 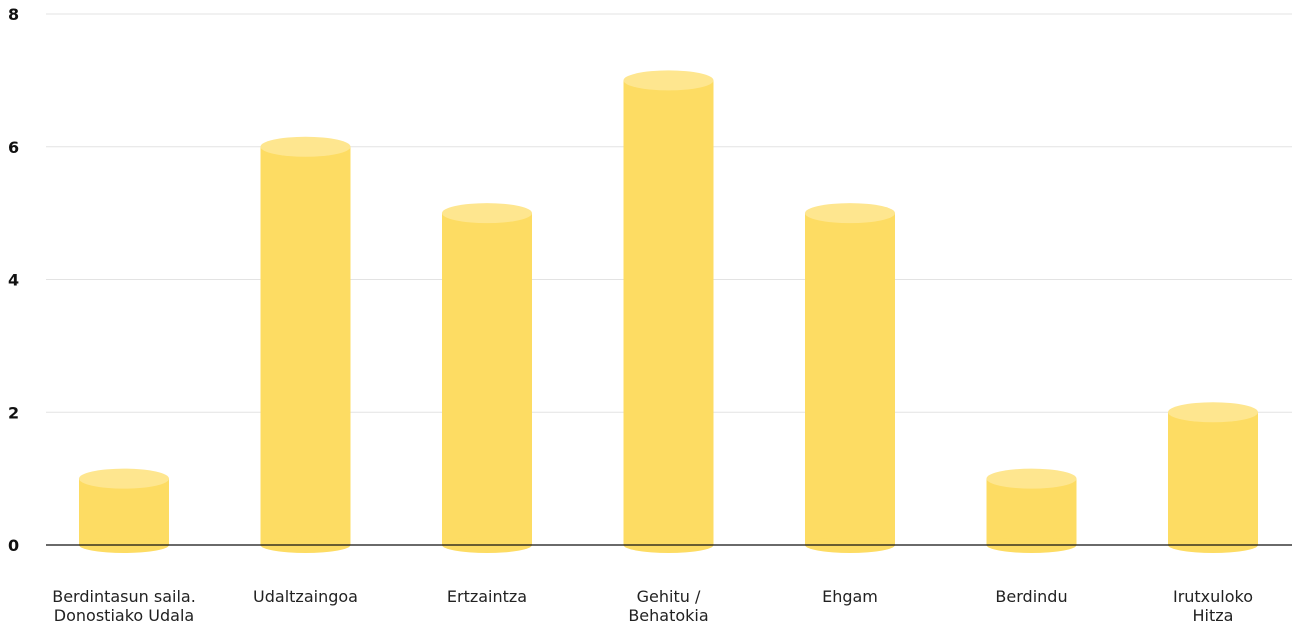 What do you see at coordinates (668, 615) in the screenshot?
I see `x-tick-label-line: Behatokia` at bounding box center [668, 615].